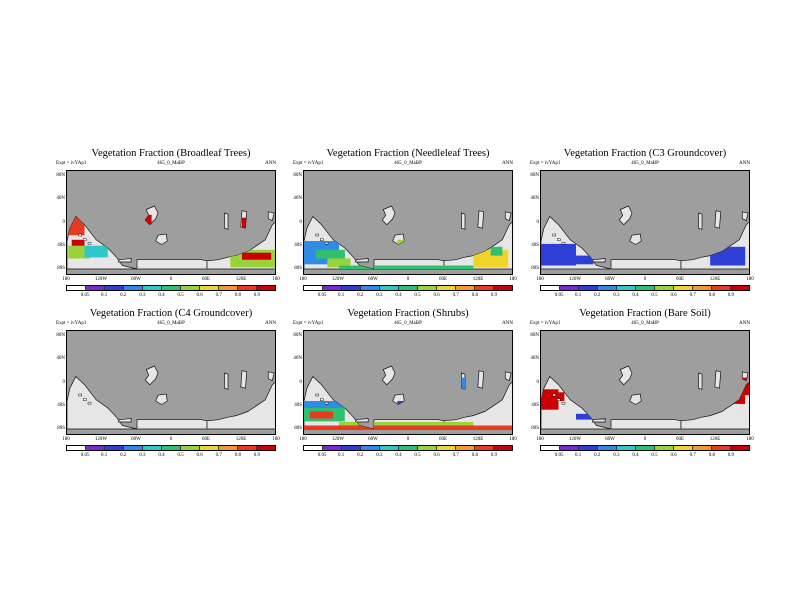 The image size is (800, 600). I want to click on panel-title: Vegetation Fraction (C4 Groundcover), so click(171, 313).